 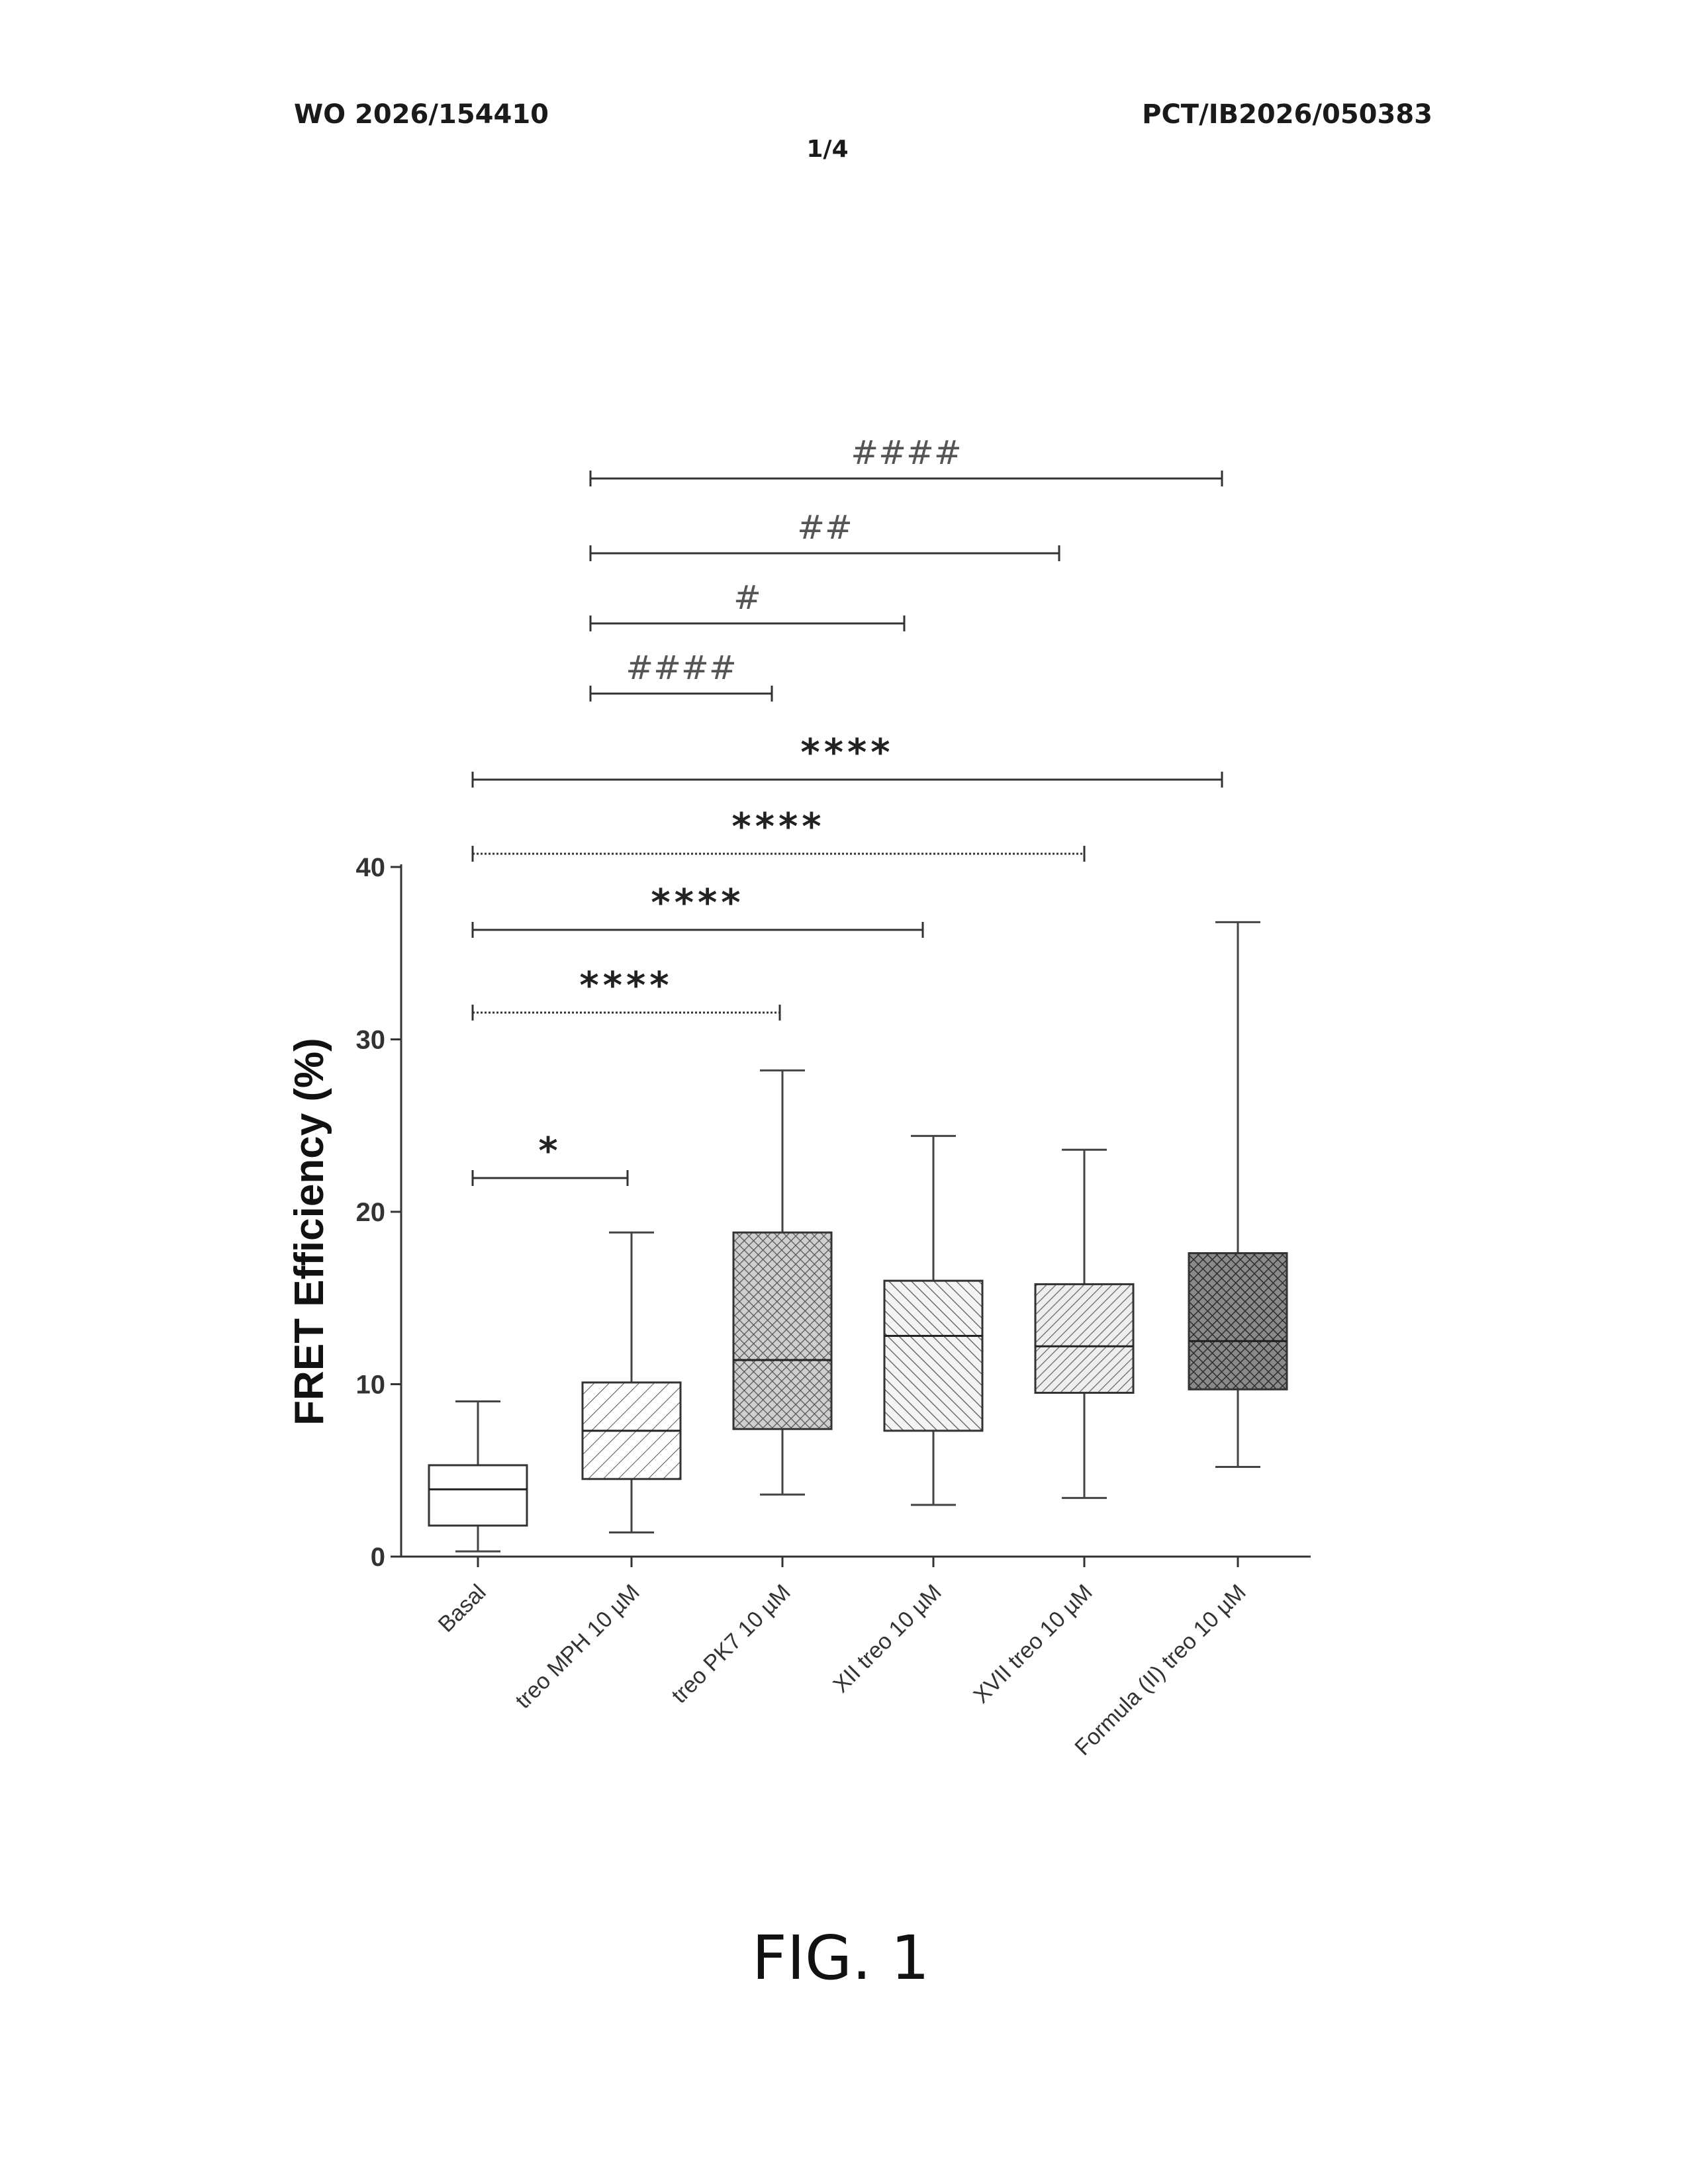 What do you see at coordinates (462, 1608) in the screenshot?
I see `x-tick-label: Basal` at bounding box center [462, 1608].